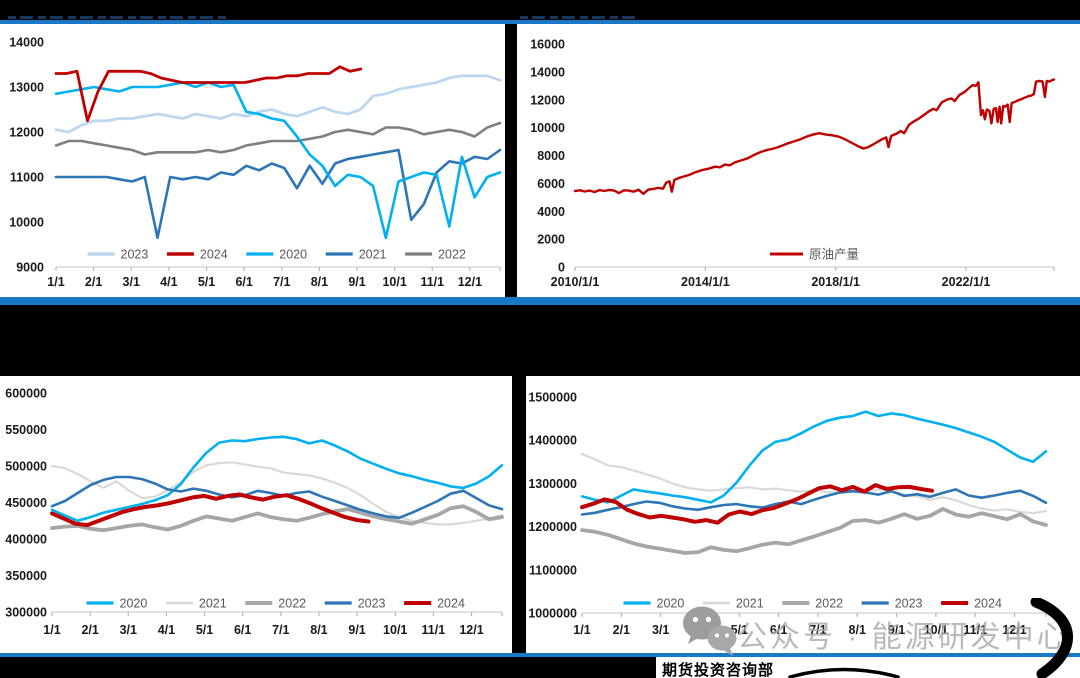  Describe the element at coordinates (540, 10) in the screenshot. I see `top-black-bar` at that location.